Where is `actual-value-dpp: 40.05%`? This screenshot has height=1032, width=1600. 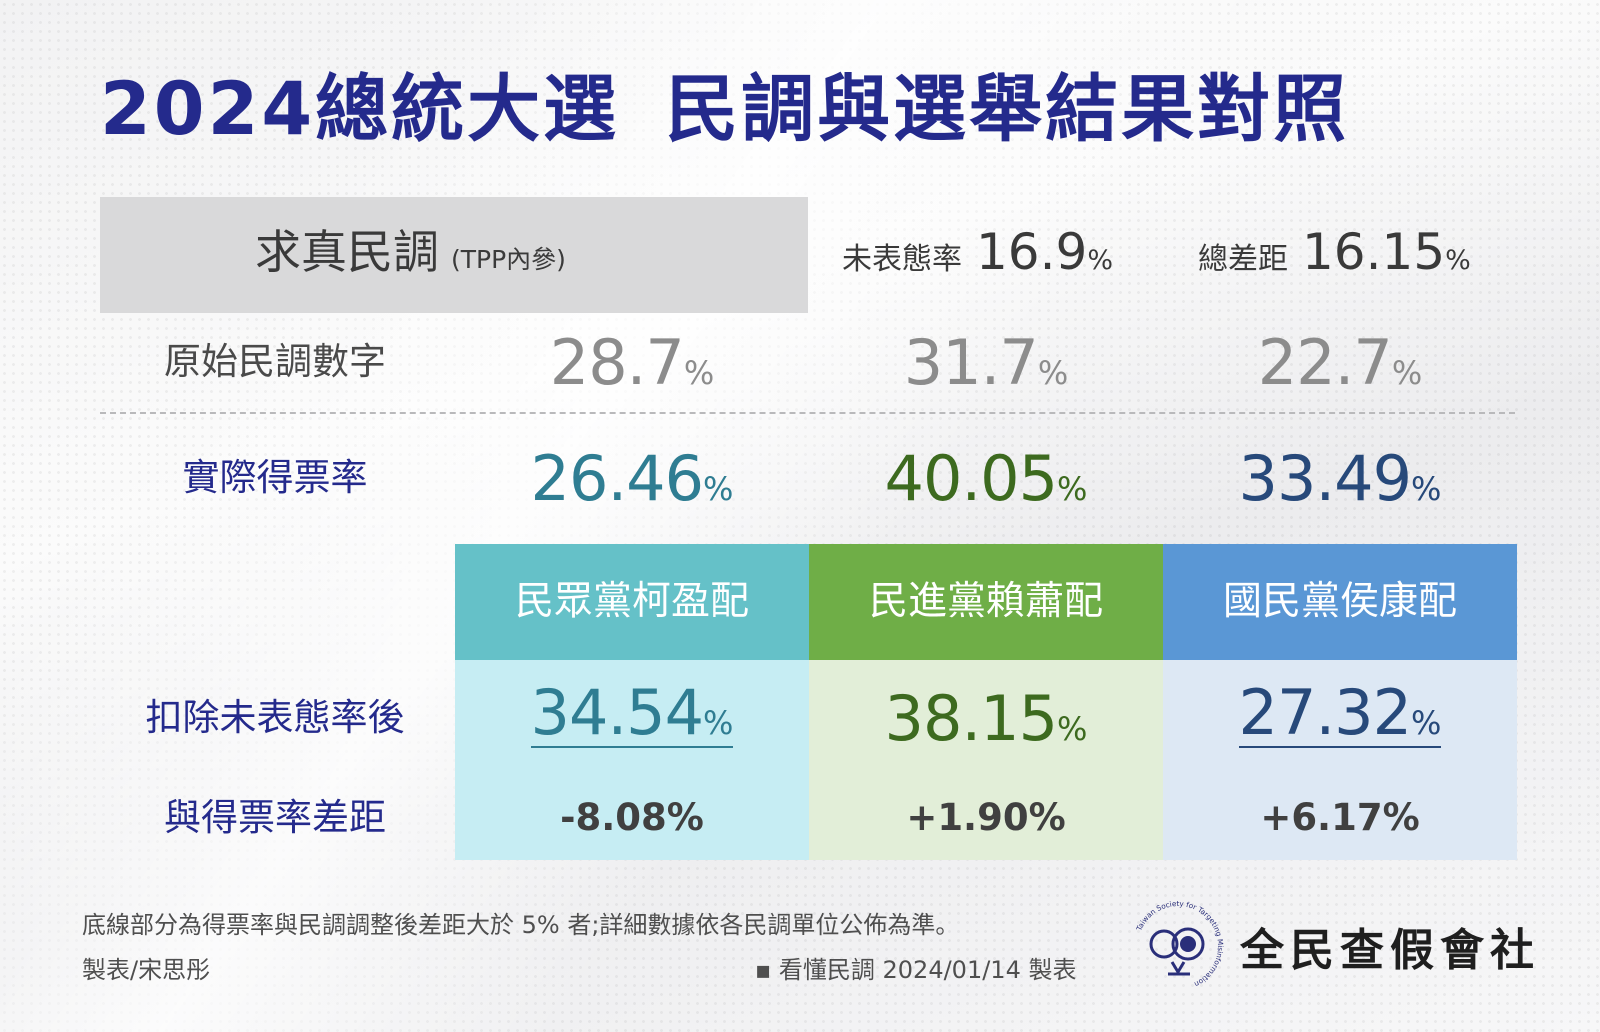 actual-value-dpp: 40.05% is located at coordinates (986, 478).